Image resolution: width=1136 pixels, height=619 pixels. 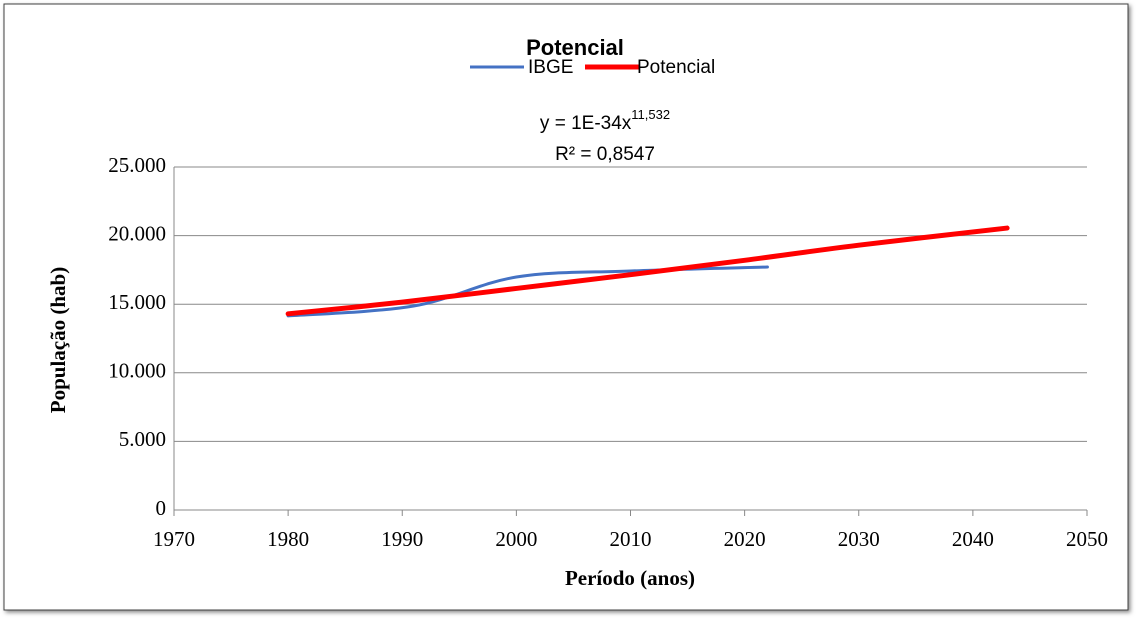 I want to click on equation: y = 1E-34x11,532, so click(x=605, y=120).